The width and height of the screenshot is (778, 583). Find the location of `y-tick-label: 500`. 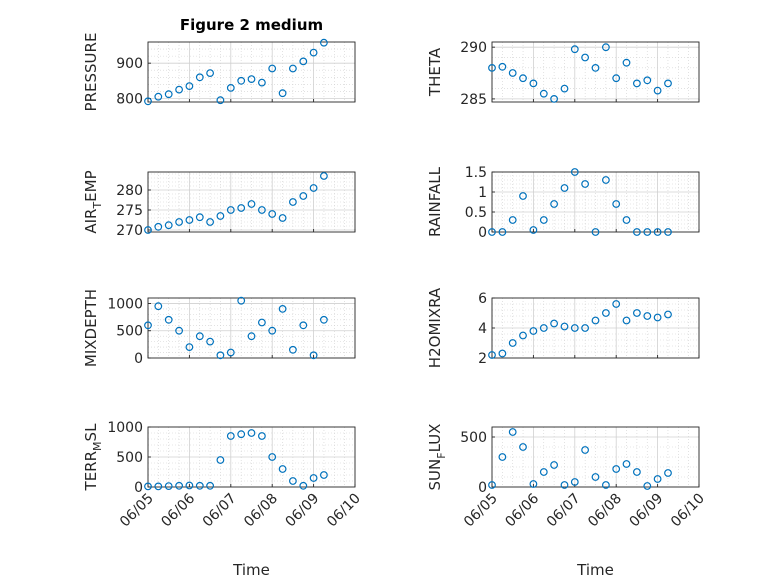

y-tick-label: 500 is located at coordinates (473, 438).